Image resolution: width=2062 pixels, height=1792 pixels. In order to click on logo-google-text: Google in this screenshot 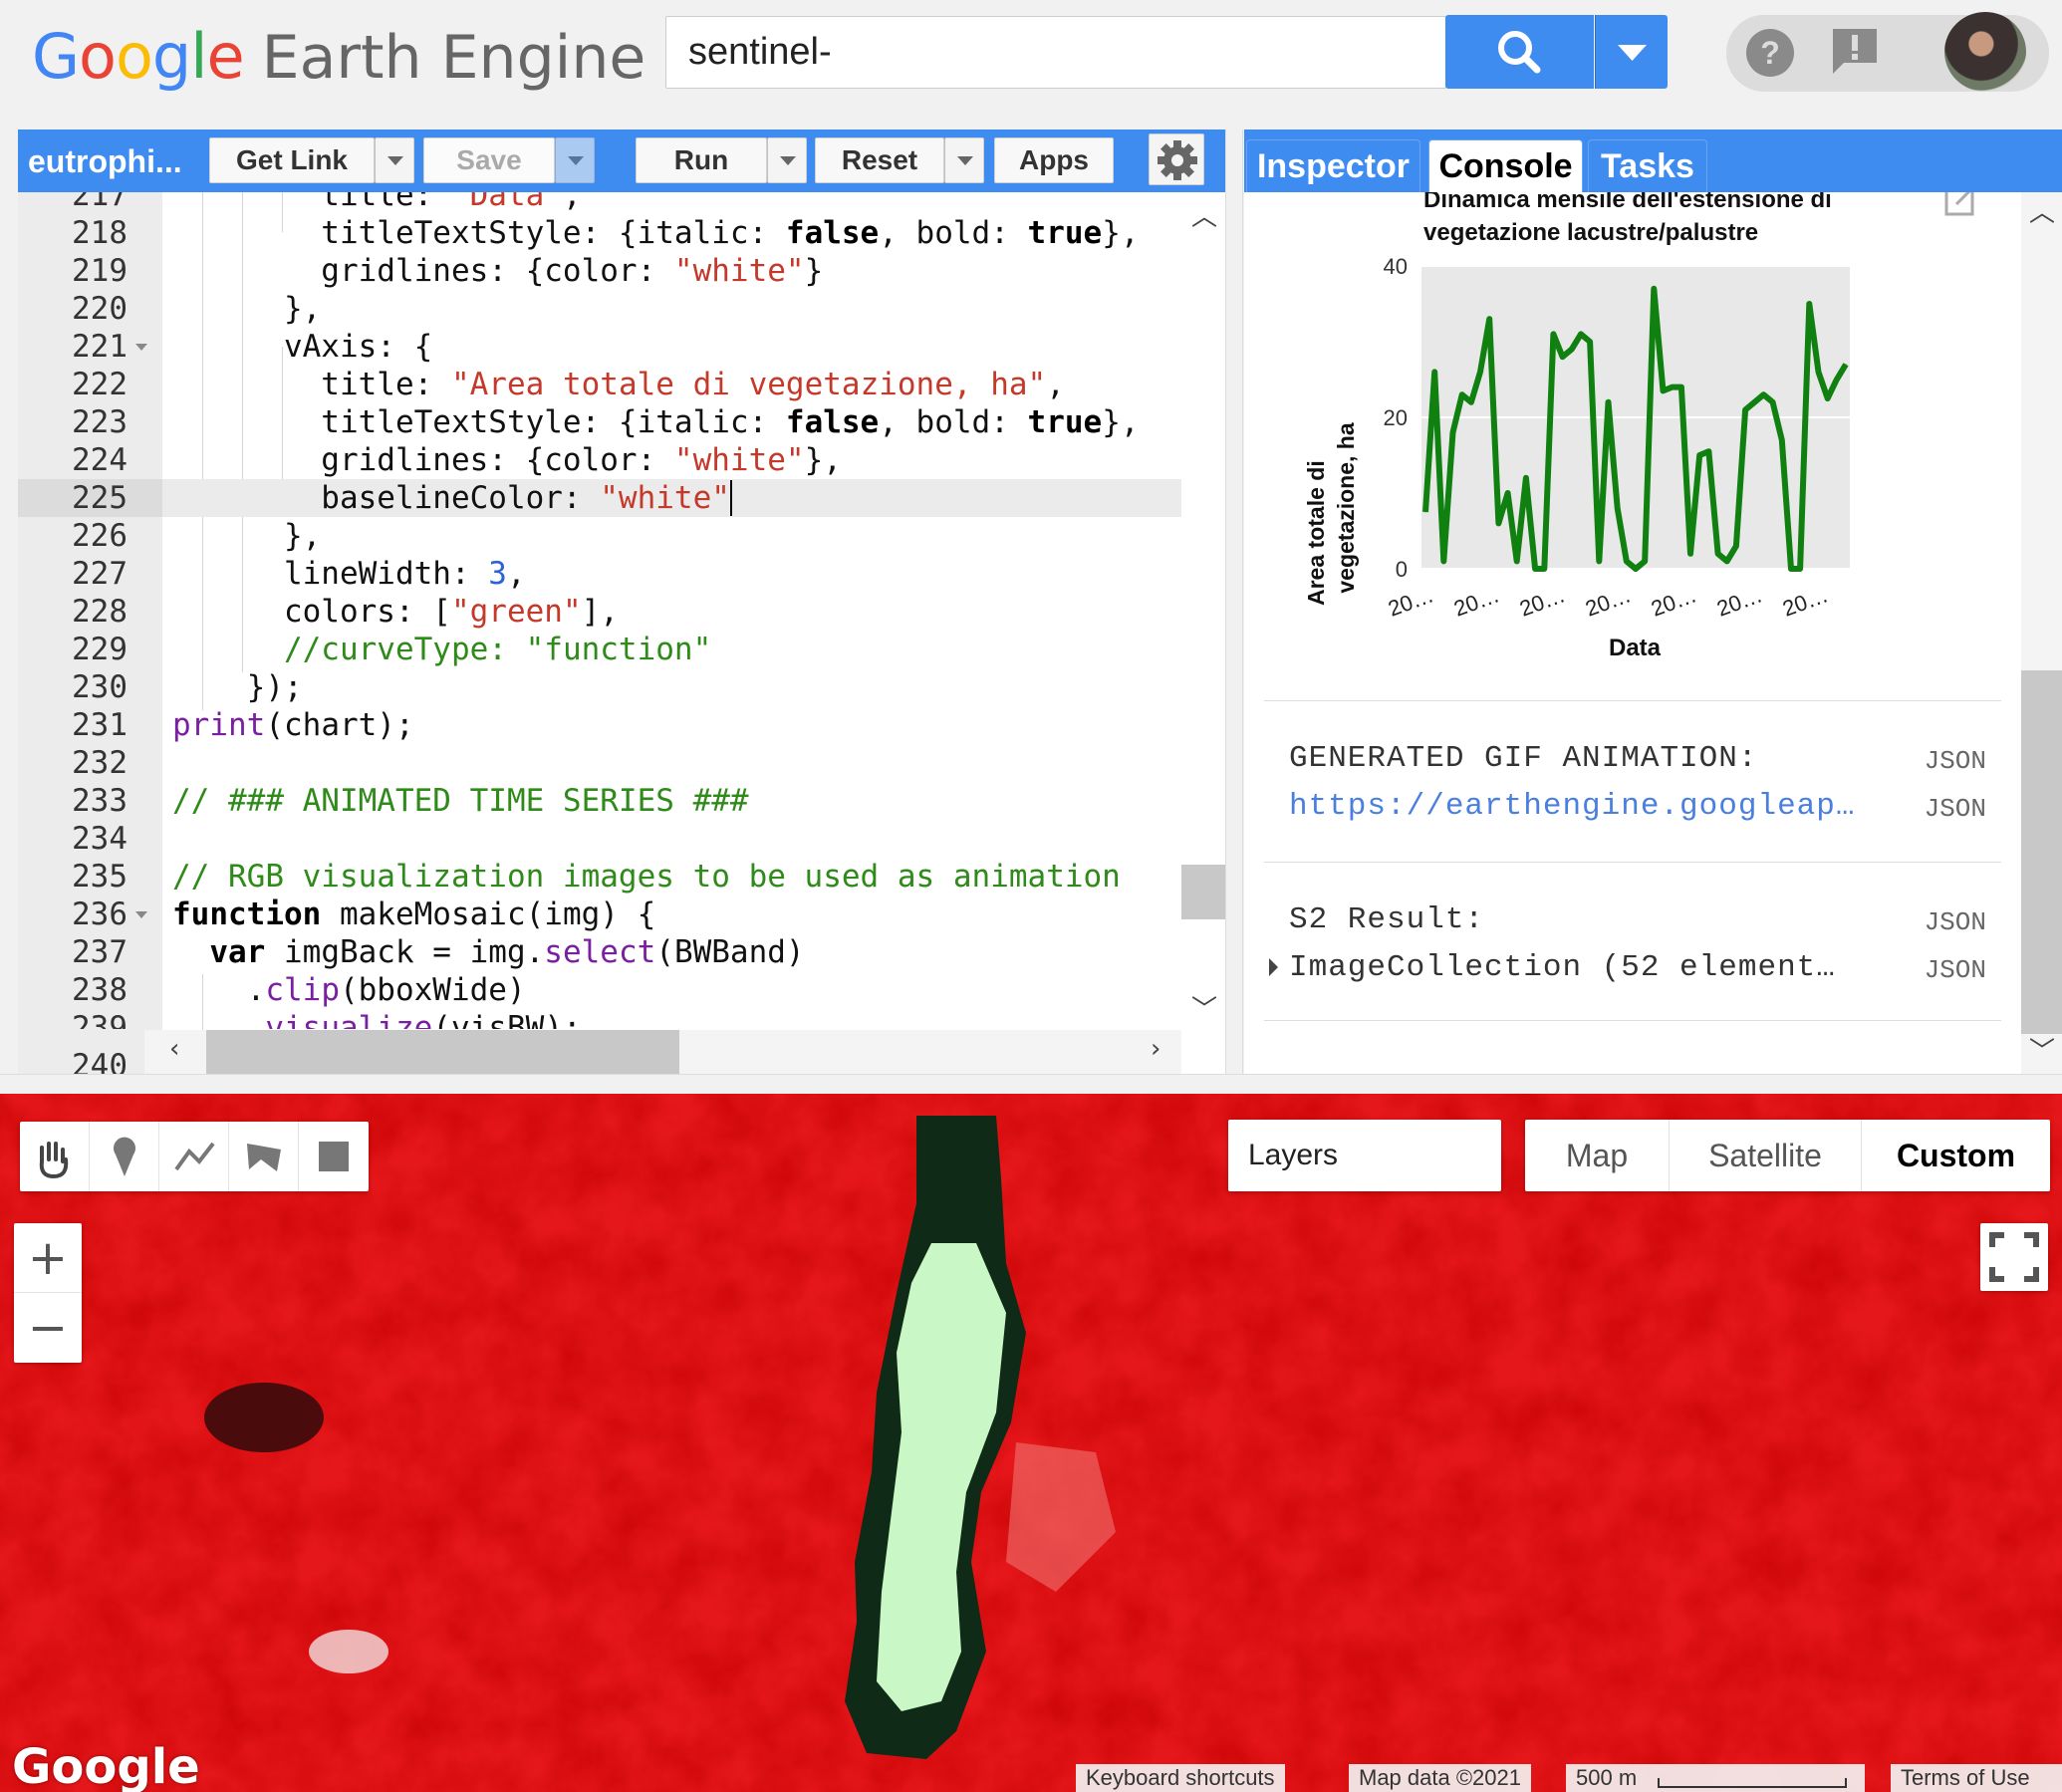, I will do `click(138, 56)`.